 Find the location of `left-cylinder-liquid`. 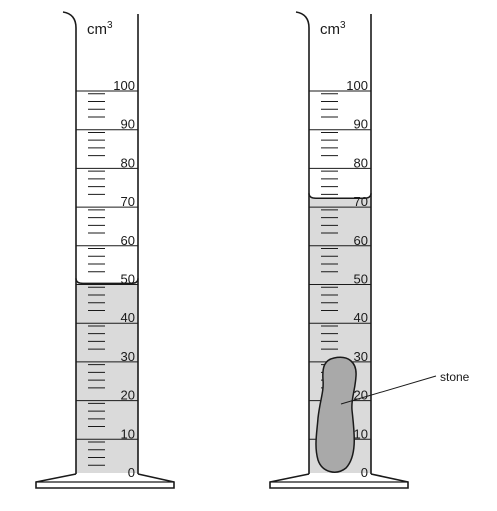

left-cylinder-liquid is located at coordinates (107, 378).